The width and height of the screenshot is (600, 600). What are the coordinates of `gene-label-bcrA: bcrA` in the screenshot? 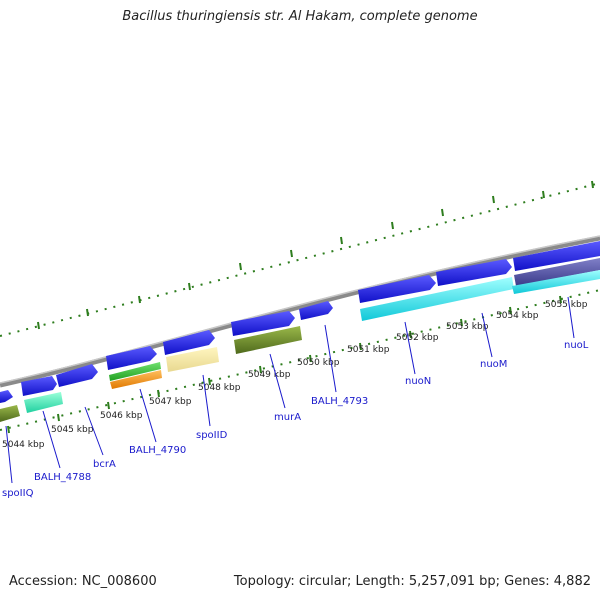 It's located at (104, 464).